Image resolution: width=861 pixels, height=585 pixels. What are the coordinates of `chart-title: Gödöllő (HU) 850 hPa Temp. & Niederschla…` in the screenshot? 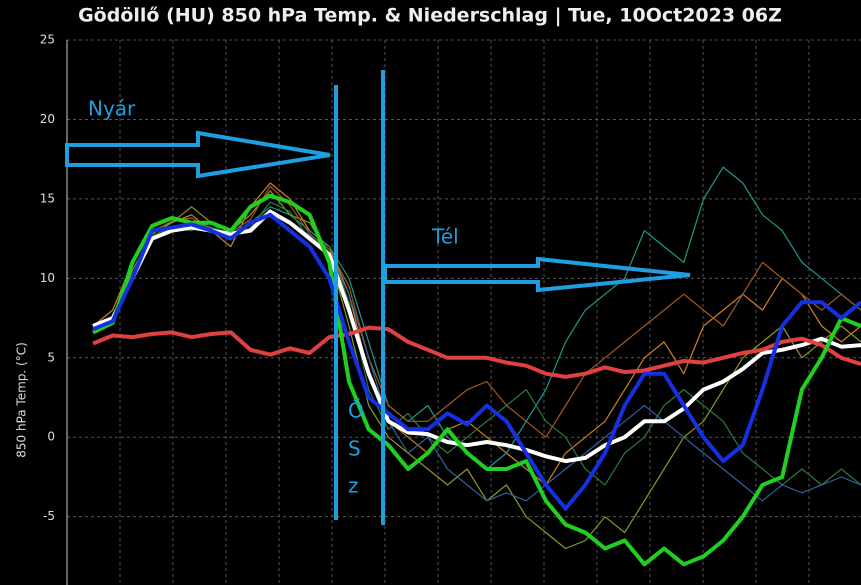 It's located at (430, 16).